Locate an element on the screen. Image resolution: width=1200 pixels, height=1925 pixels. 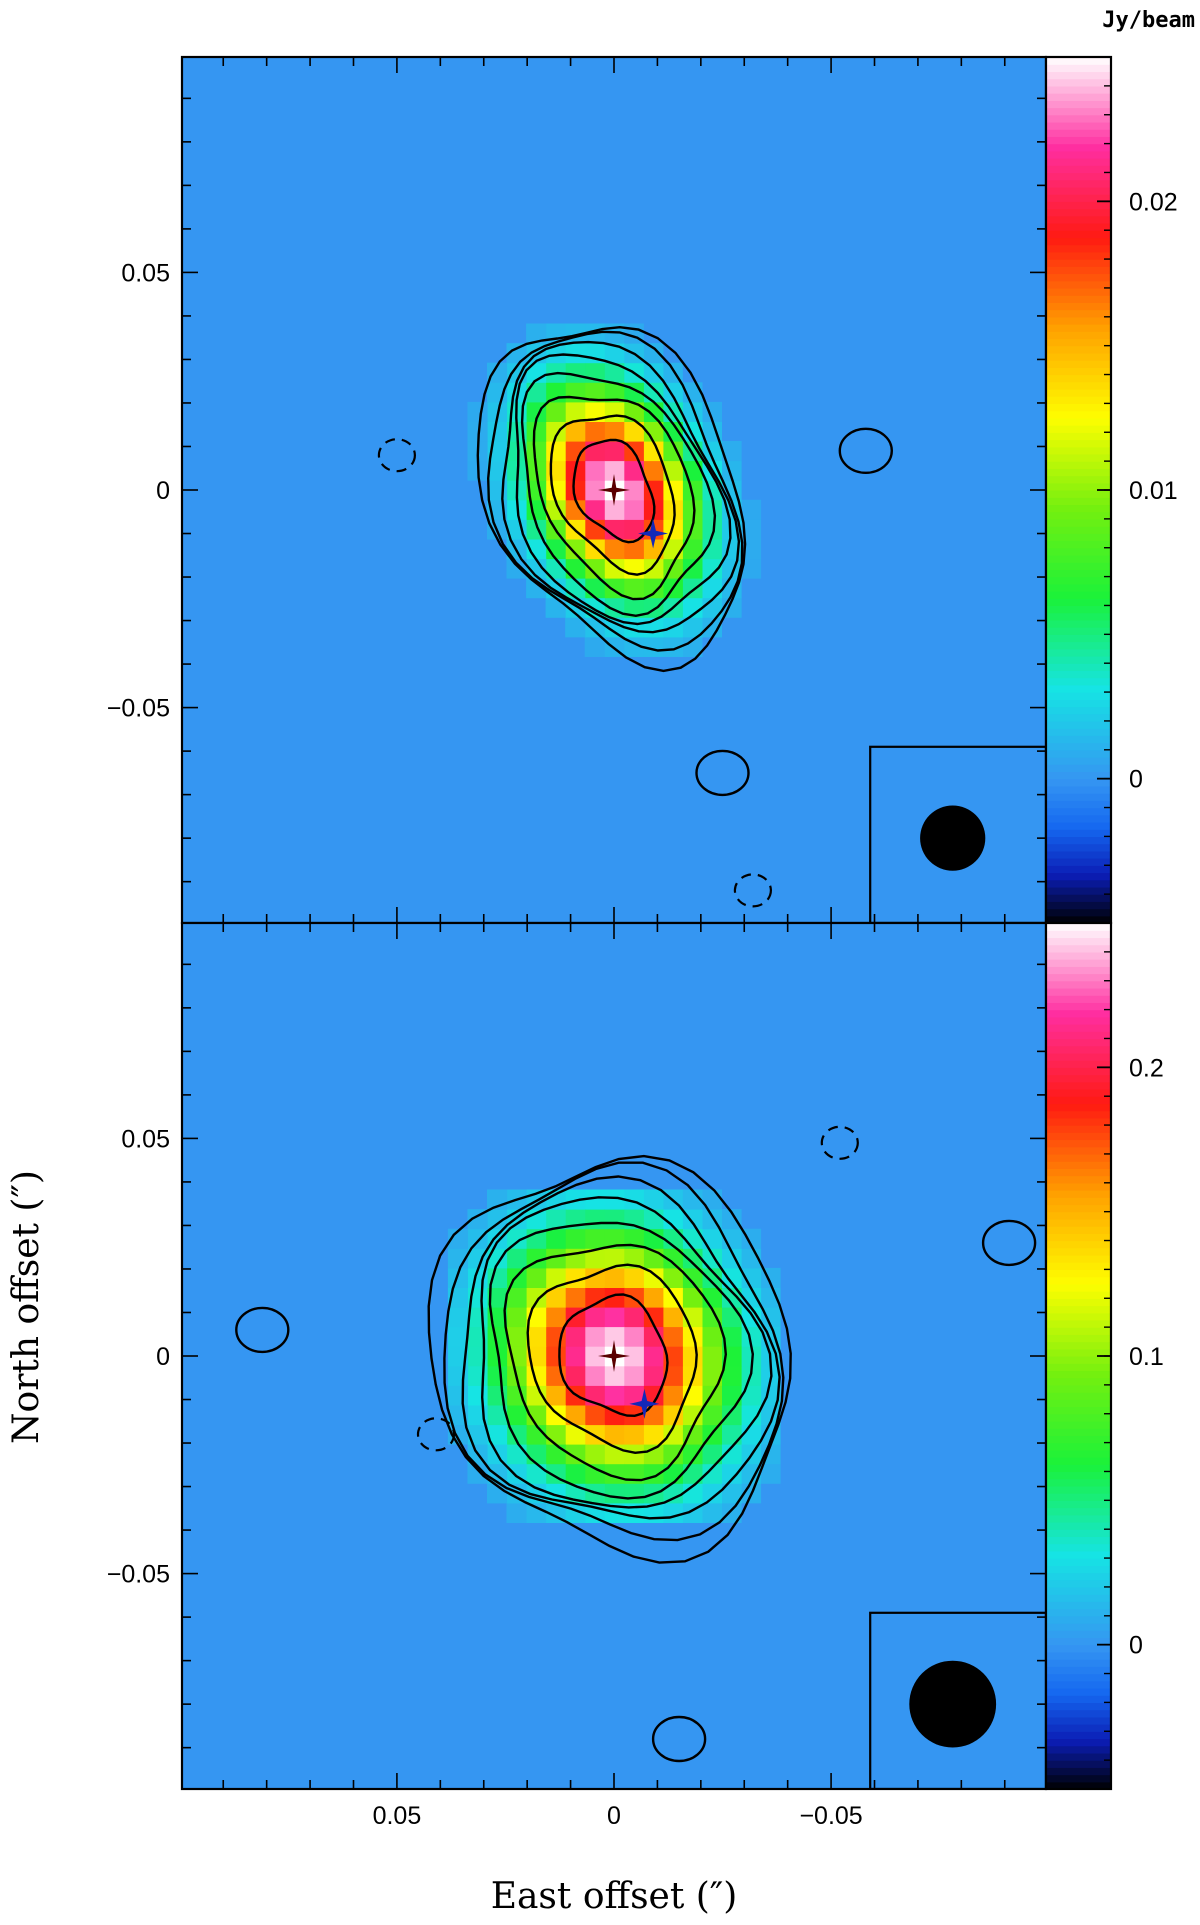
colorbar-tick-label: 0.01 is located at coordinates (1153, 491).